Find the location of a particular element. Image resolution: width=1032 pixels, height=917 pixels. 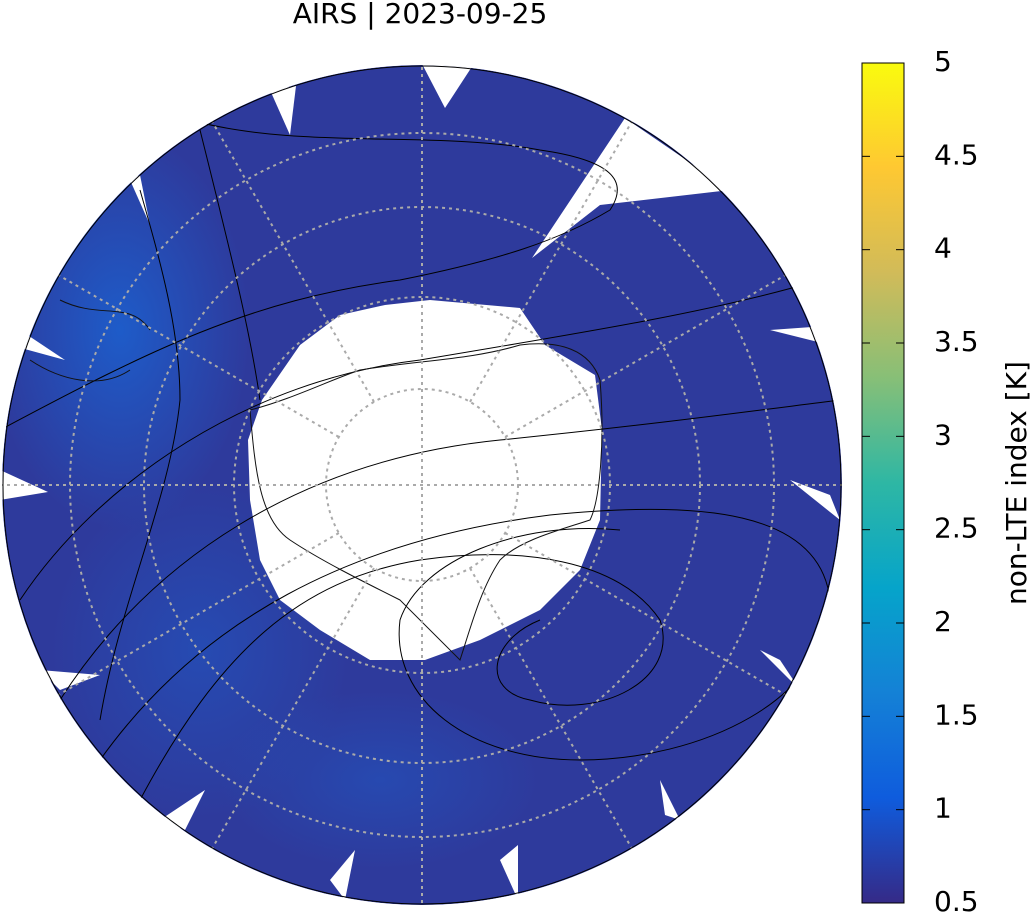

colorbar-tick-label: 2 is located at coordinates (943, 621).